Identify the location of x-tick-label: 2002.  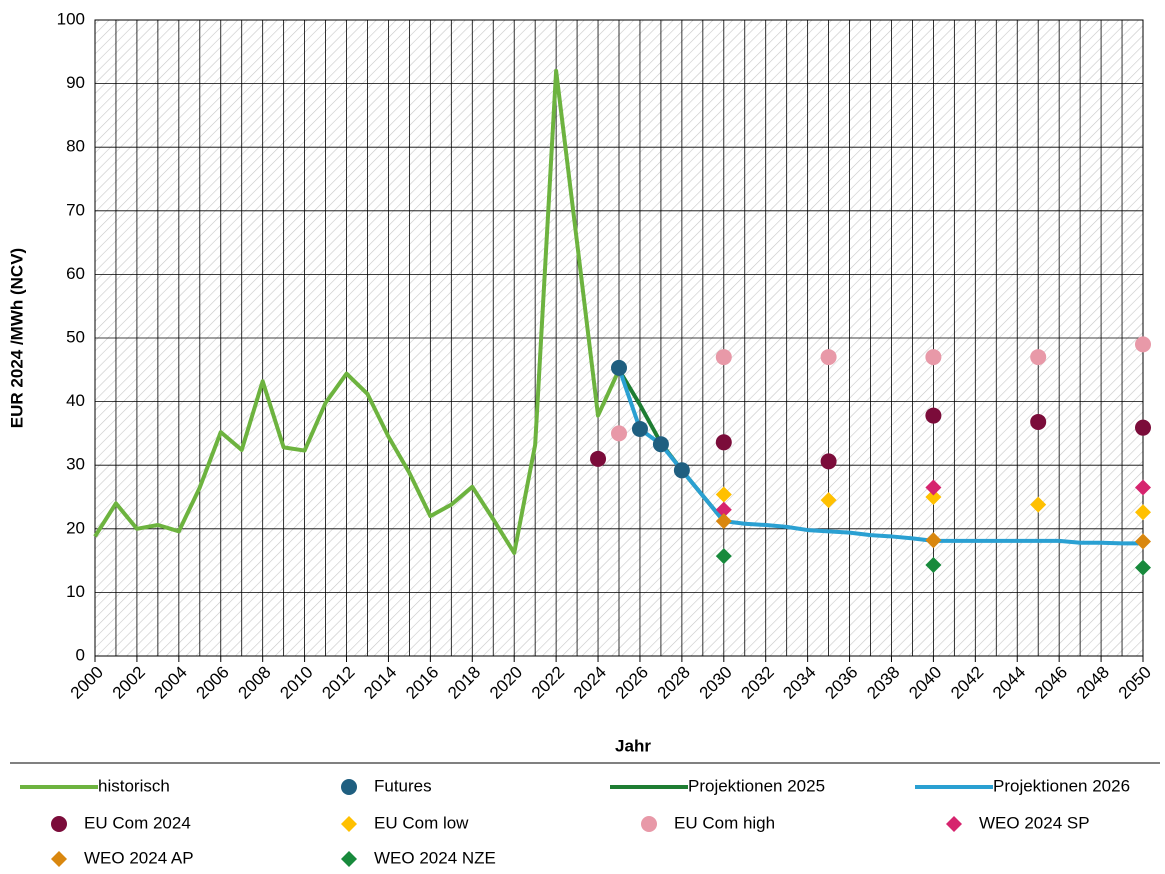
(129, 683).